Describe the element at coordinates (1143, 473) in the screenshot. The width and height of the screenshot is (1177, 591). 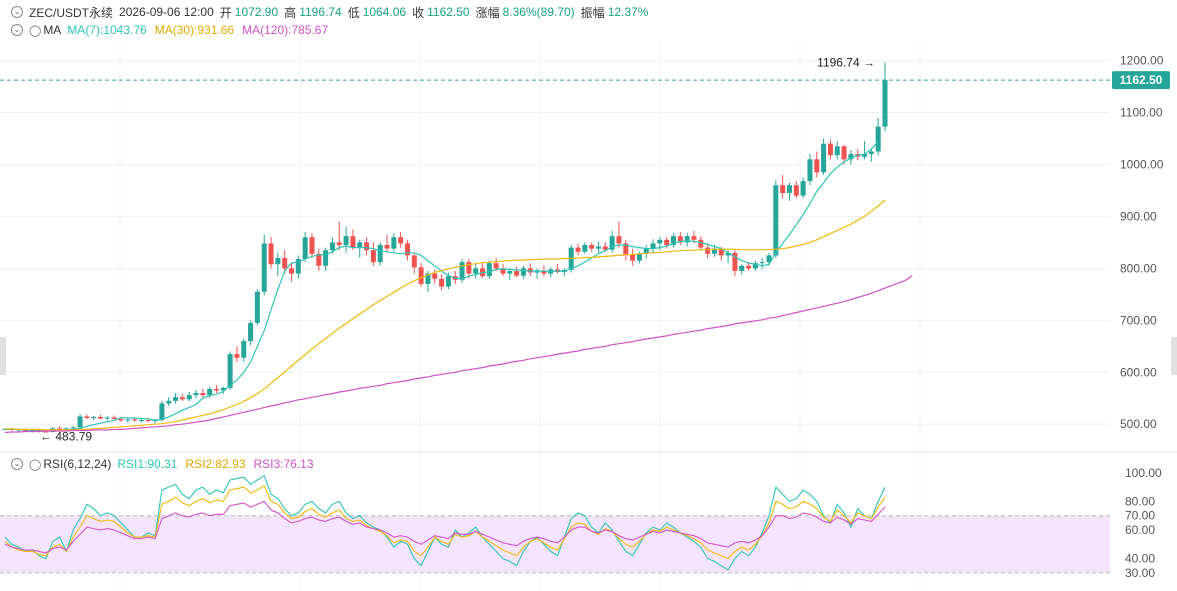
I see `rsi-tick-label: 100.00` at that location.